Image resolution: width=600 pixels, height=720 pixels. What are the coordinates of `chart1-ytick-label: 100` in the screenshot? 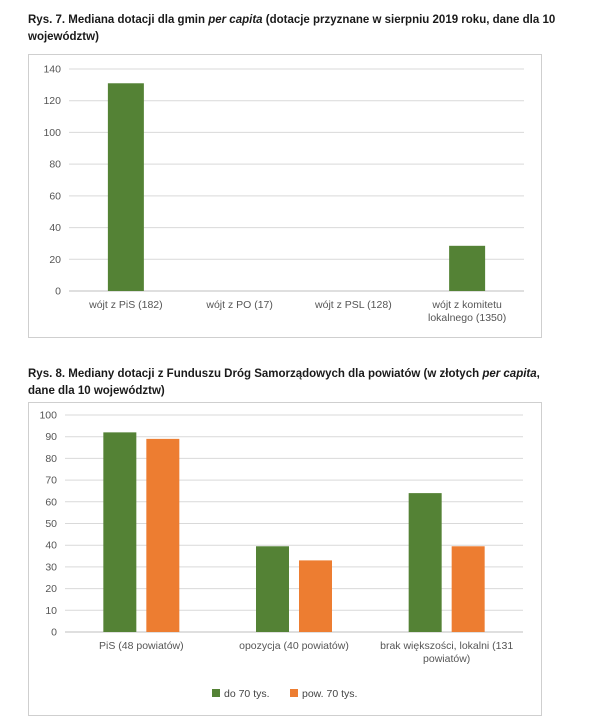 It's located at (52, 133).